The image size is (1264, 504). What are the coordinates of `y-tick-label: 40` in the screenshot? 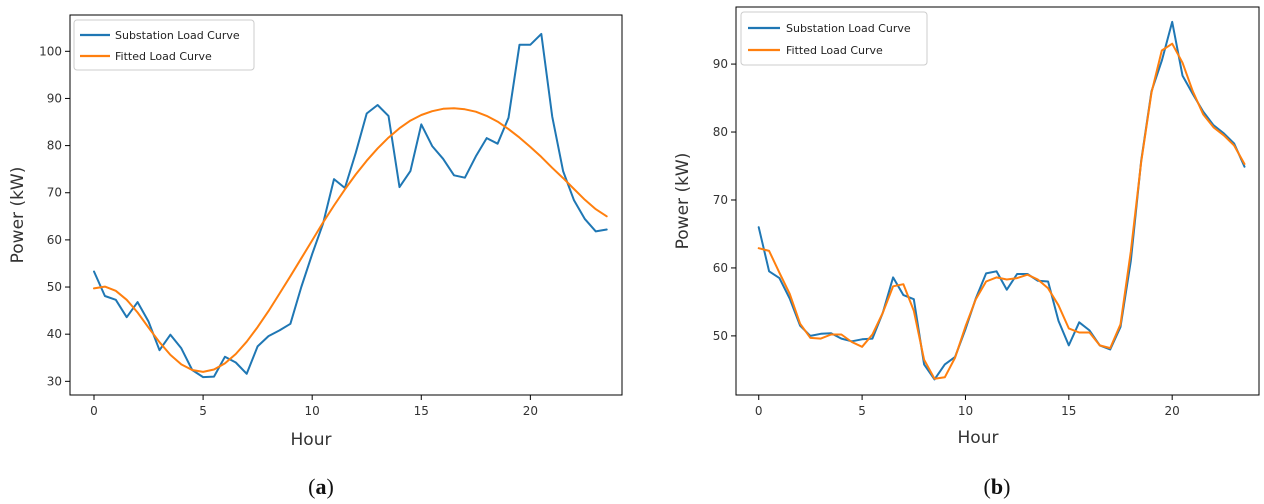 It's located at (54, 334).